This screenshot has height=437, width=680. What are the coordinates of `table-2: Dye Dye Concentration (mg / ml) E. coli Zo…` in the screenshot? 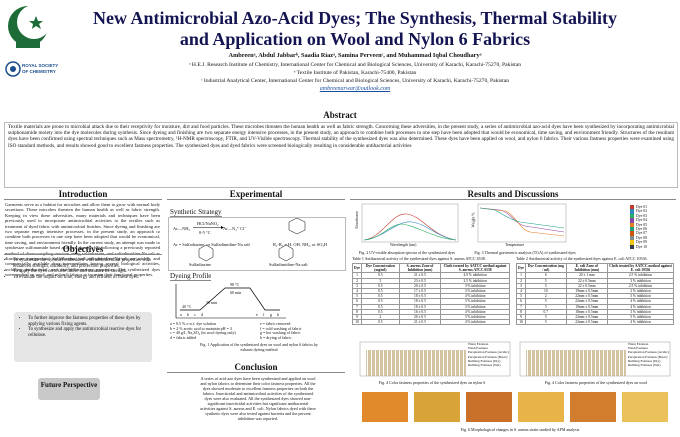 It's located at (595, 294).